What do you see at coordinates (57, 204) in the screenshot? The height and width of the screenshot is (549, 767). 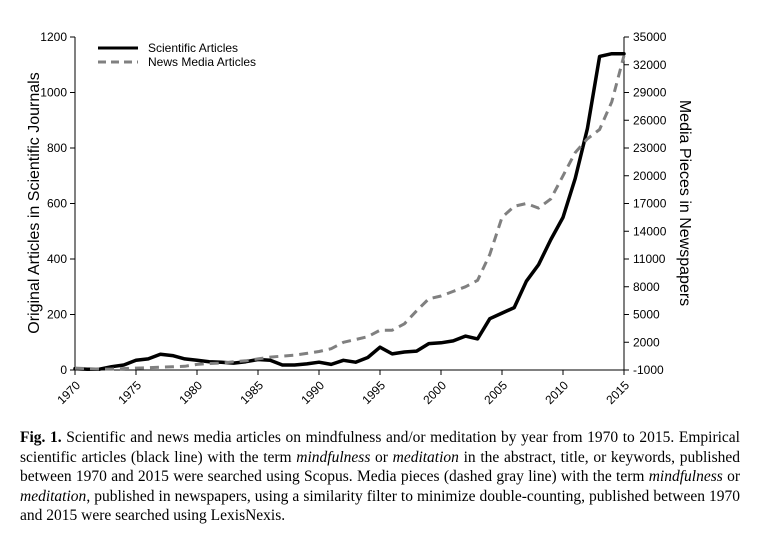 I see `y-tick-label: 600` at bounding box center [57, 204].